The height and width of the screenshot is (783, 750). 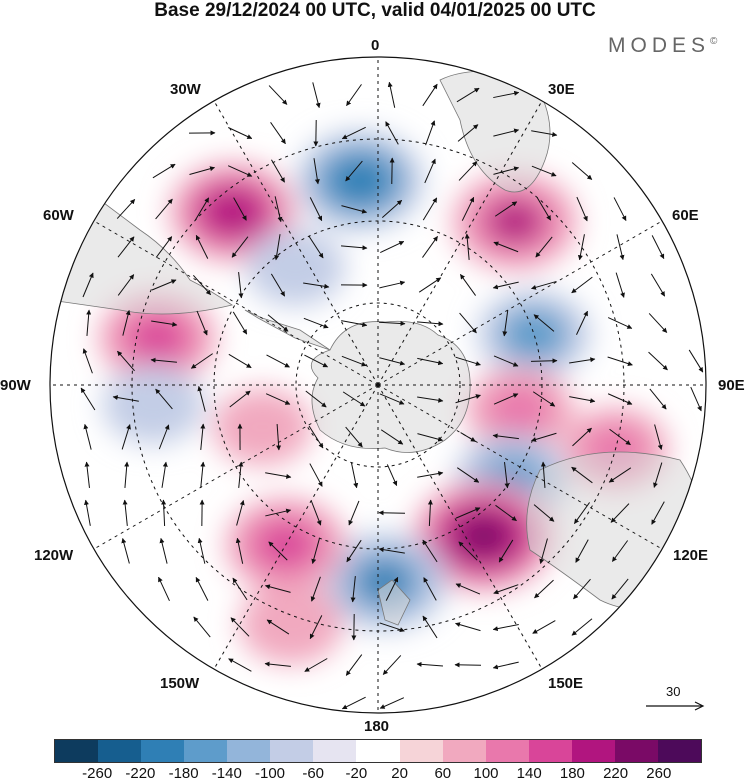 I want to click on colorbar-tick-label: -100, so click(x=270, y=773).